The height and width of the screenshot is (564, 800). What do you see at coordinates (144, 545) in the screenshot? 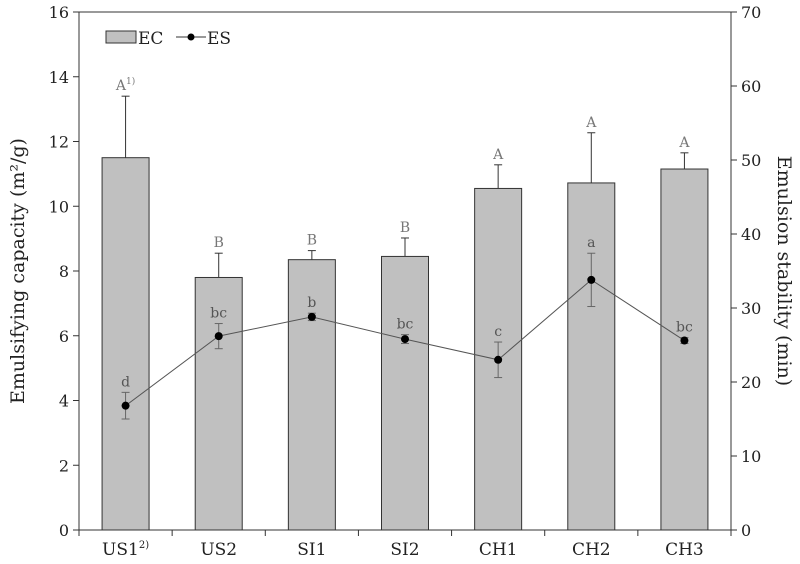
I see `x-tick-footnote: 2)` at bounding box center [144, 545].